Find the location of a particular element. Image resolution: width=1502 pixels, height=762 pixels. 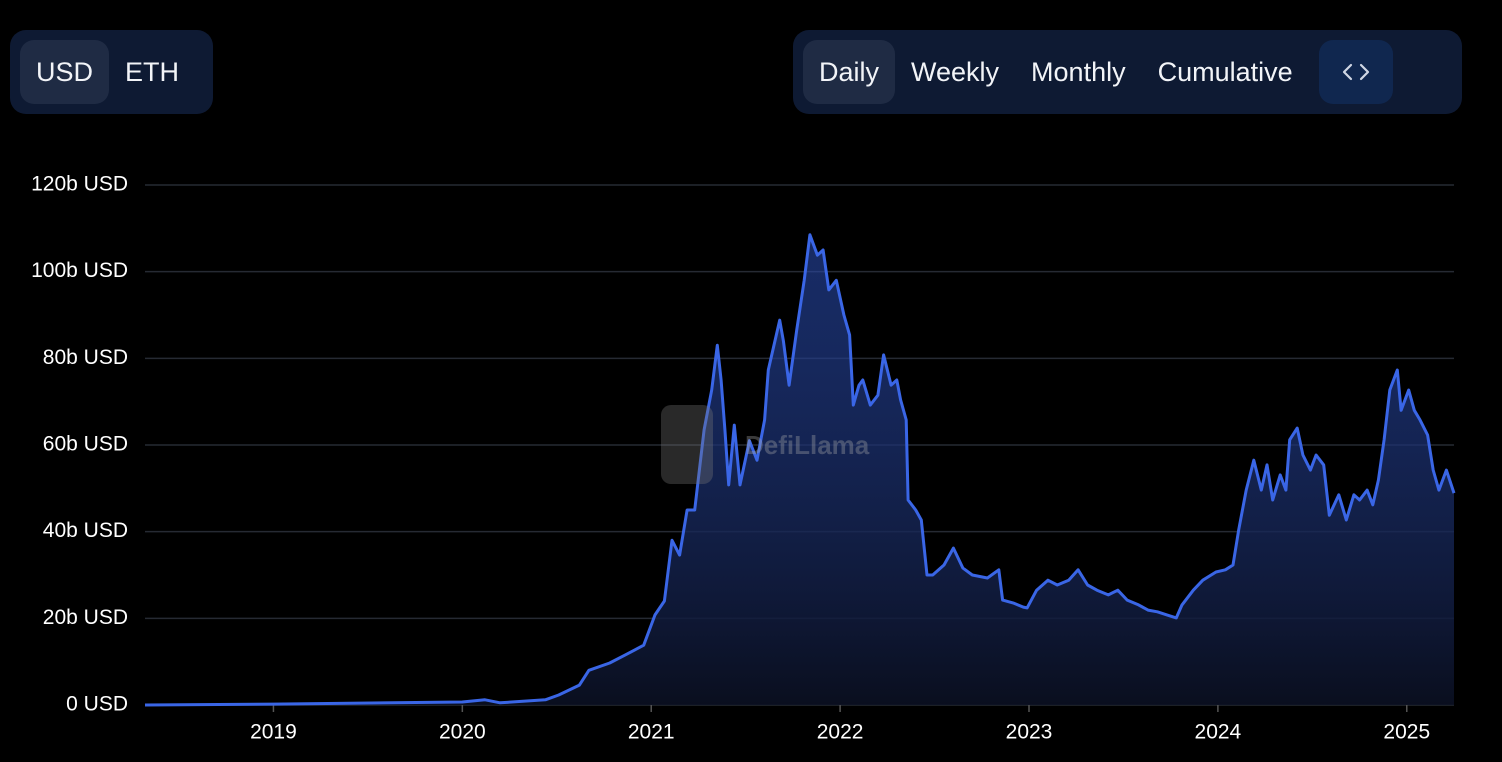

y-tick-label: 20b USD is located at coordinates (85, 617).